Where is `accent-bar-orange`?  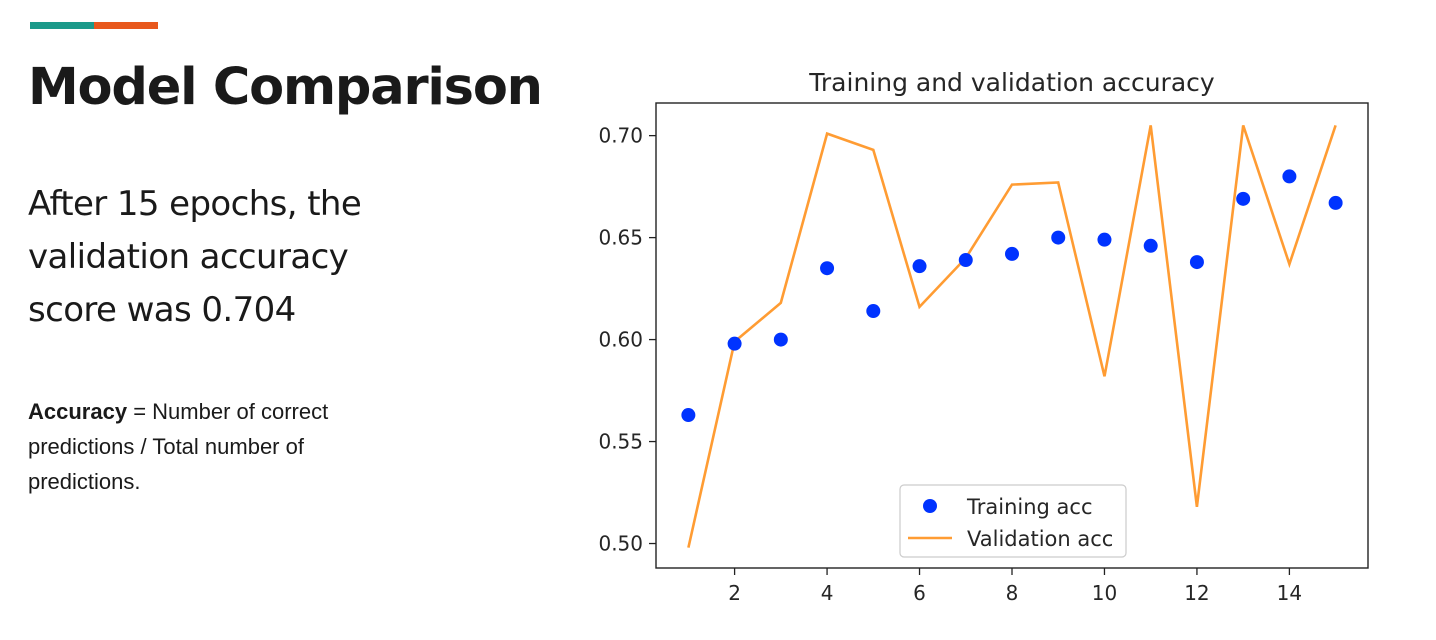 accent-bar-orange is located at coordinates (126, 25).